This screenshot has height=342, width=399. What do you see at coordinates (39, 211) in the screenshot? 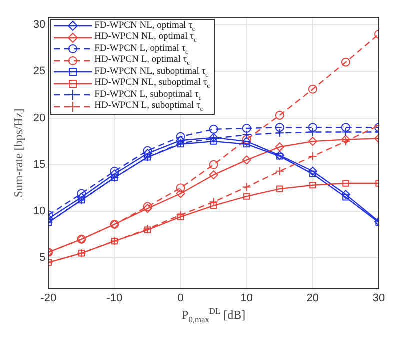
I see `y-tick-label: 10` at bounding box center [39, 211].